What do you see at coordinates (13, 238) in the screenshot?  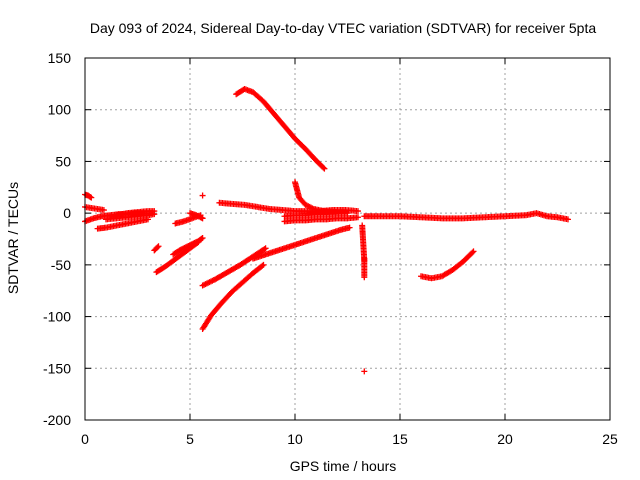 I see `y-axis-label: SDTVAR / TECUs` at bounding box center [13, 238].